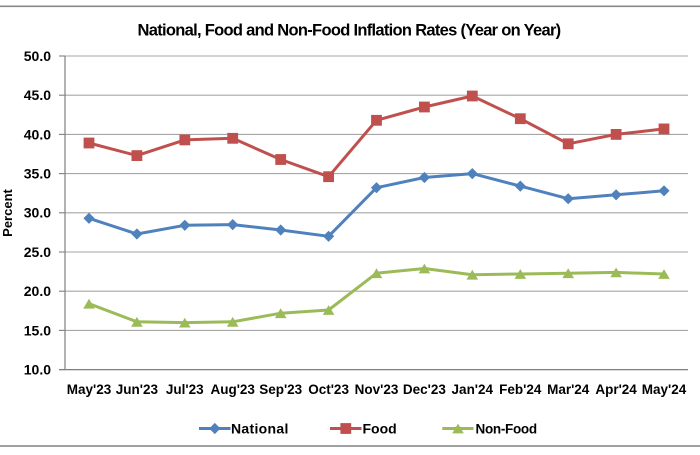 Image resolution: width=700 pixels, height=455 pixels. What do you see at coordinates (328, 389) in the screenshot?
I see `svg-text: Oct'23` at bounding box center [328, 389].